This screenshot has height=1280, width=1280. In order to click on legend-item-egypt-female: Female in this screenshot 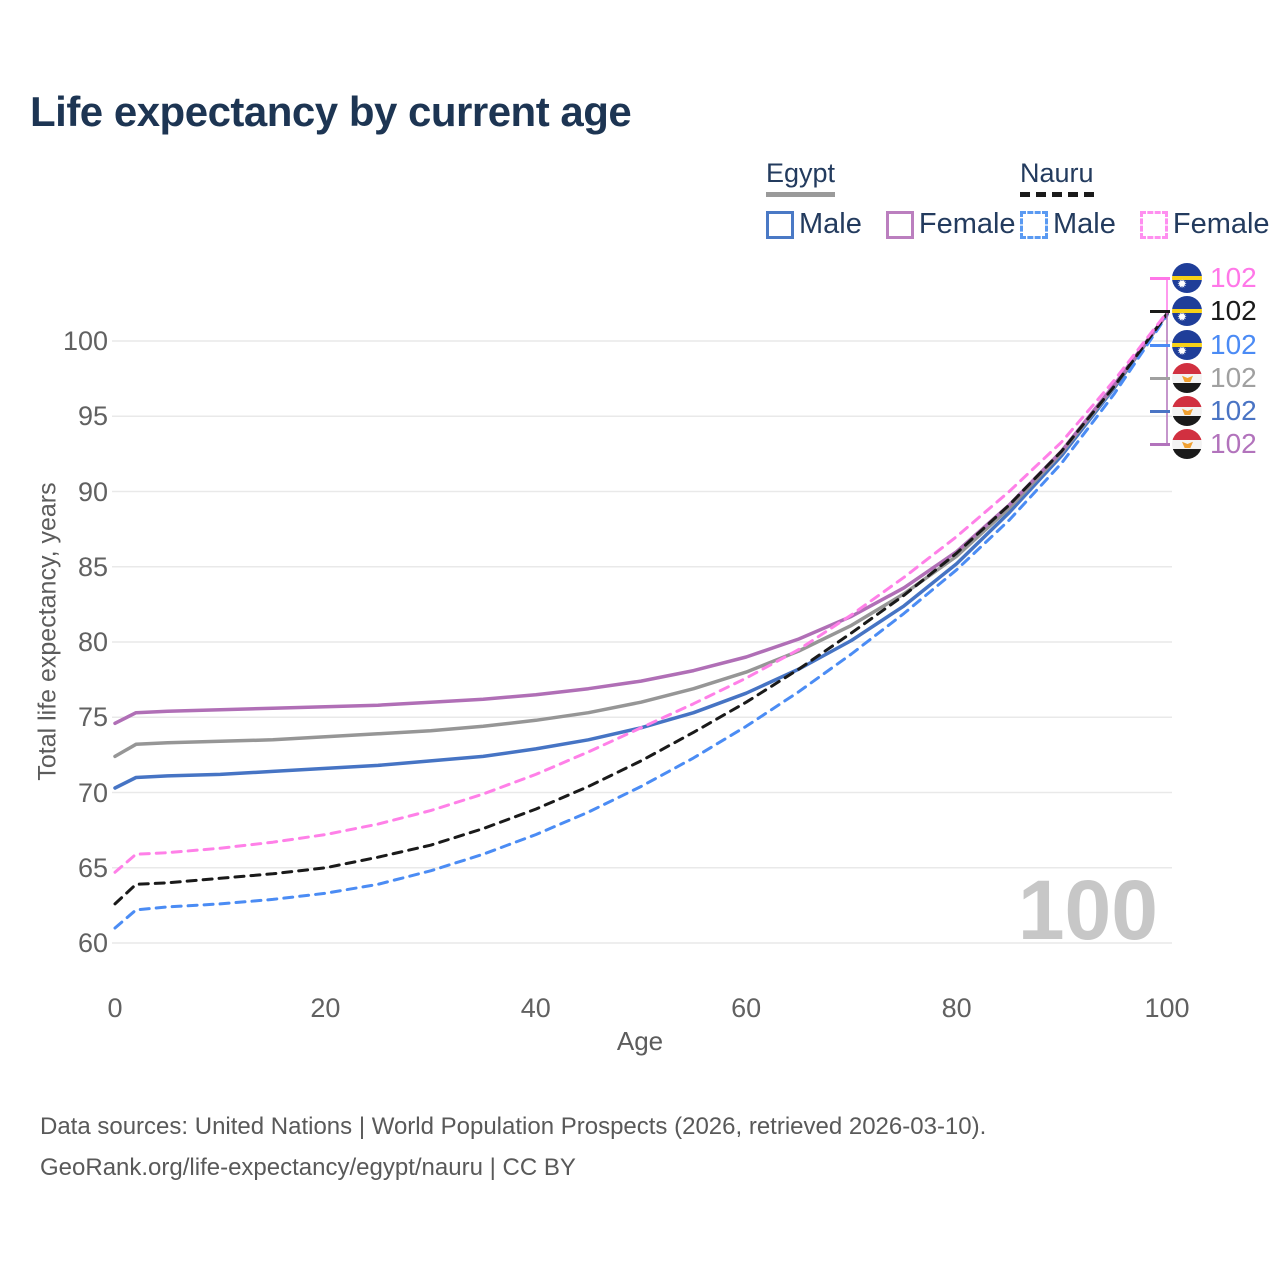, I will do `click(950, 224)`.